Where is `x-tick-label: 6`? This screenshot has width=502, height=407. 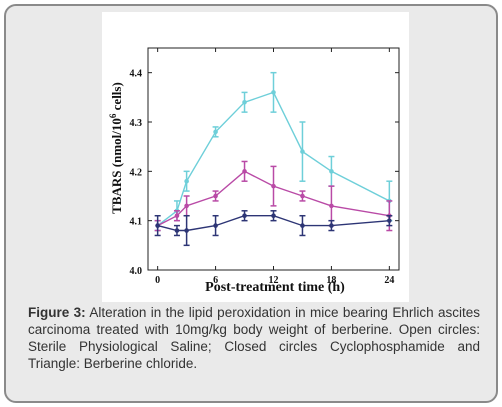 x-tick-label: 6 is located at coordinates (215, 280).